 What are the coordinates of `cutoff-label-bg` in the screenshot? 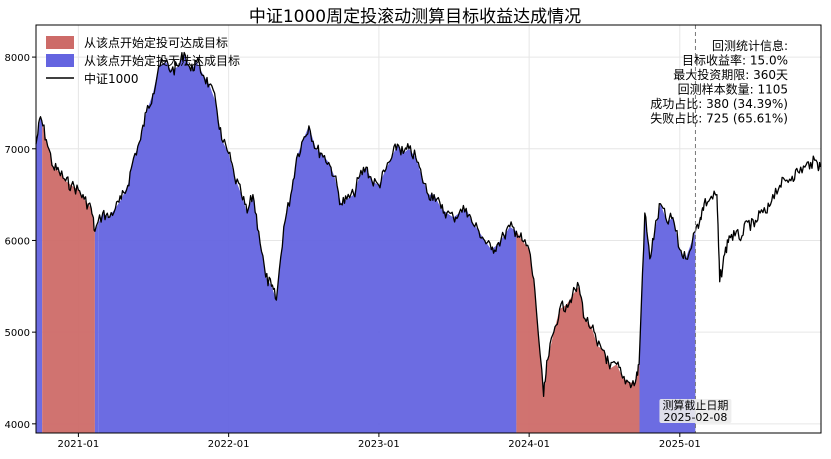 It's located at (695, 411).